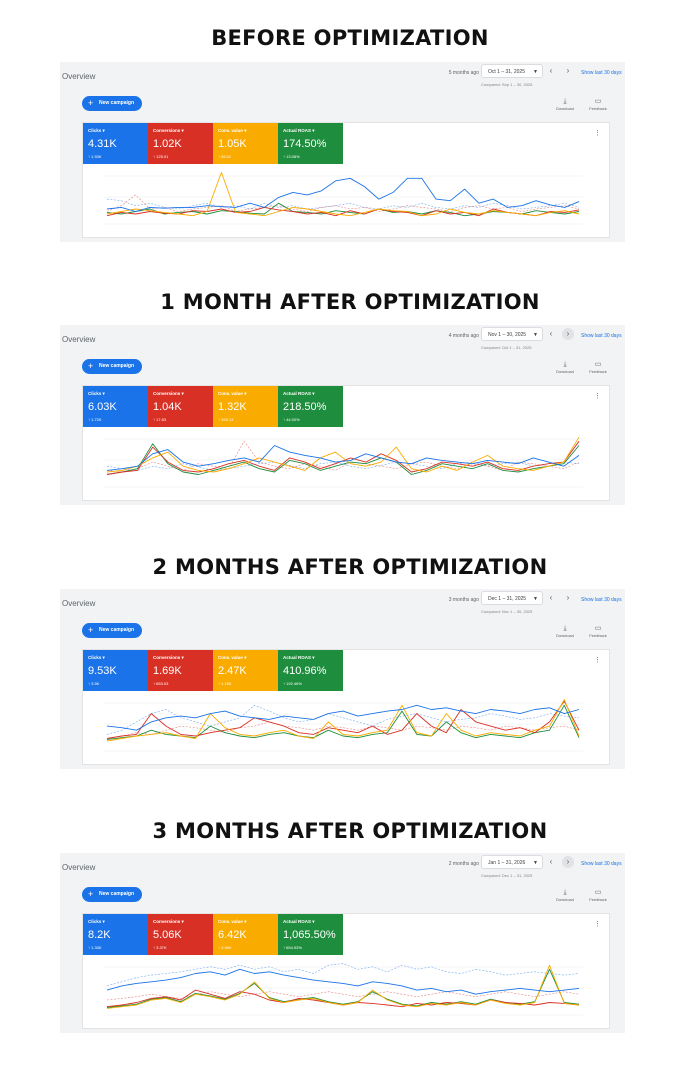  What do you see at coordinates (180, 406) in the screenshot?
I see `metric-tile-conversions: Conversions ▾ 1.04K ↑ 17.83` at bounding box center [180, 406].